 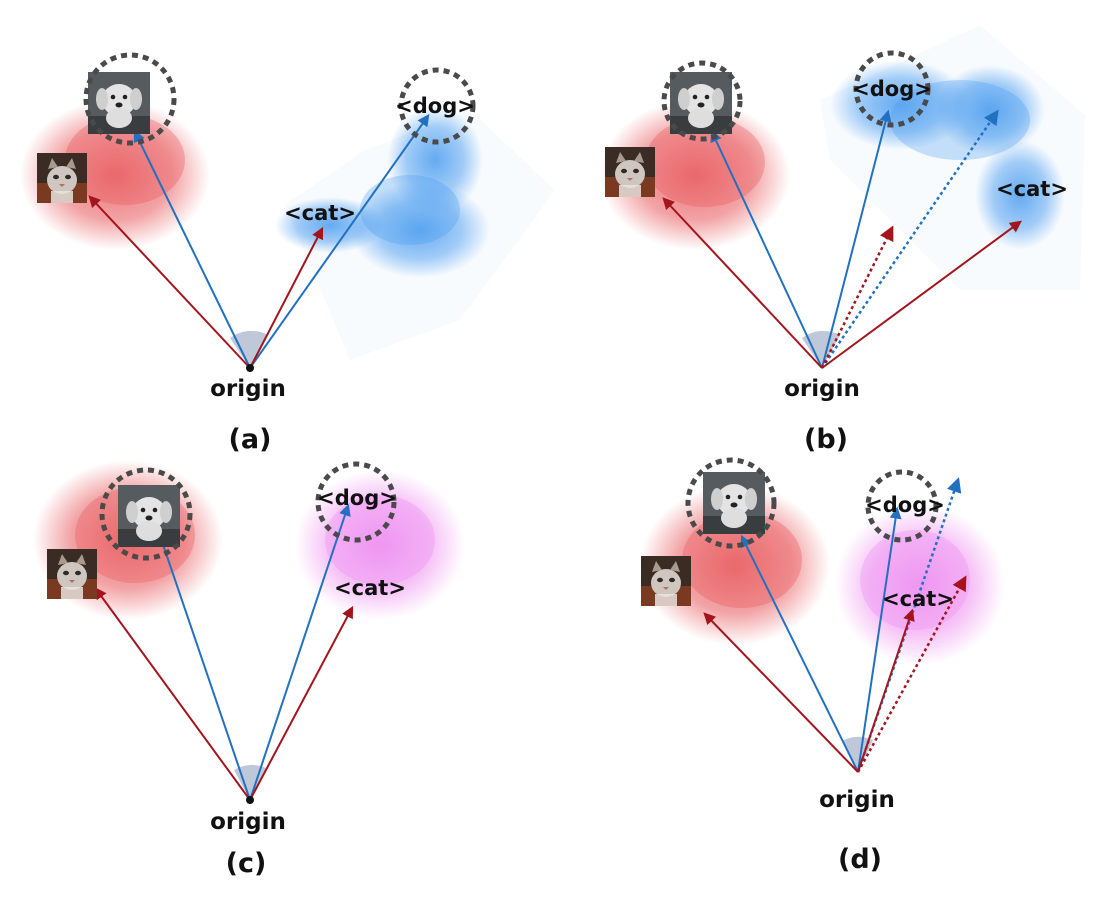 I want to click on dog-image-ring-d, so click(x=731, y=503).